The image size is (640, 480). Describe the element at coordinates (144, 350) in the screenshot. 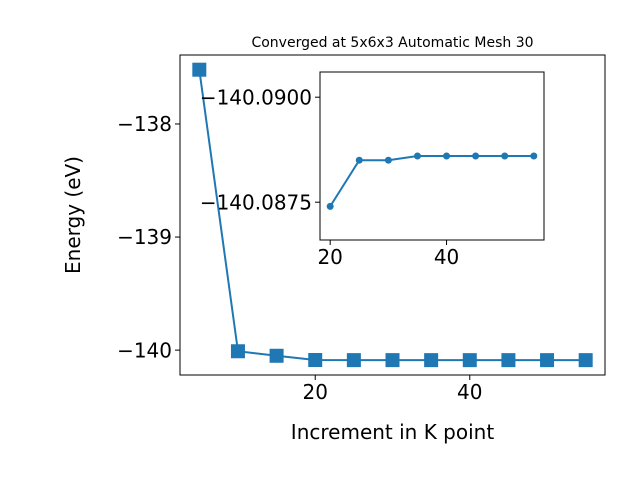

I see `y-tick-label: −140` at that location.